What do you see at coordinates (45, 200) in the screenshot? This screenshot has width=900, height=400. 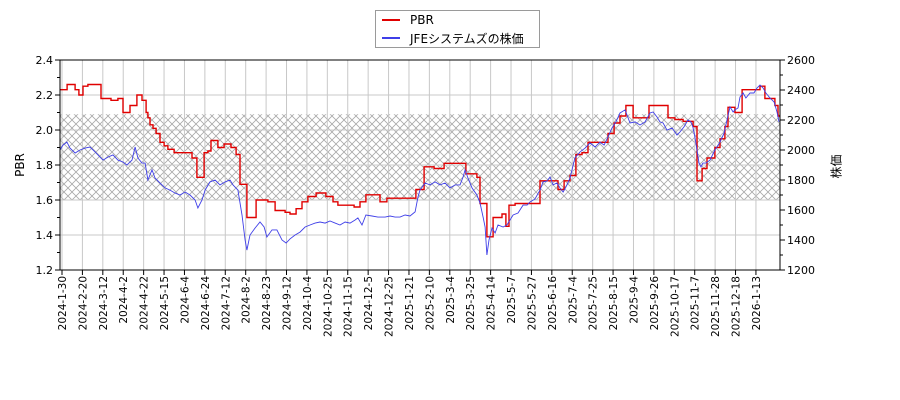 I see `left-tick-label: 1.6` at bounding box center [45, 200].